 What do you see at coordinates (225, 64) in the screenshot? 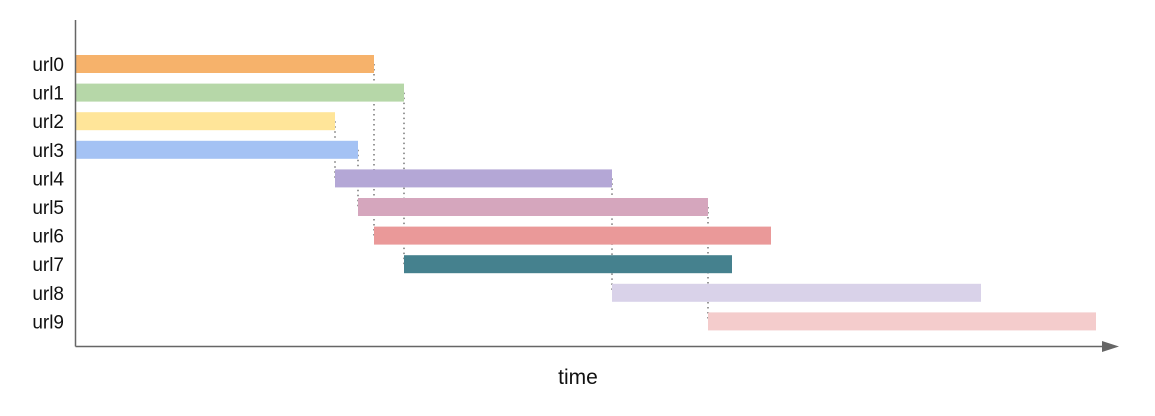
I see `bar-url0` at bounding box center [225, 64].